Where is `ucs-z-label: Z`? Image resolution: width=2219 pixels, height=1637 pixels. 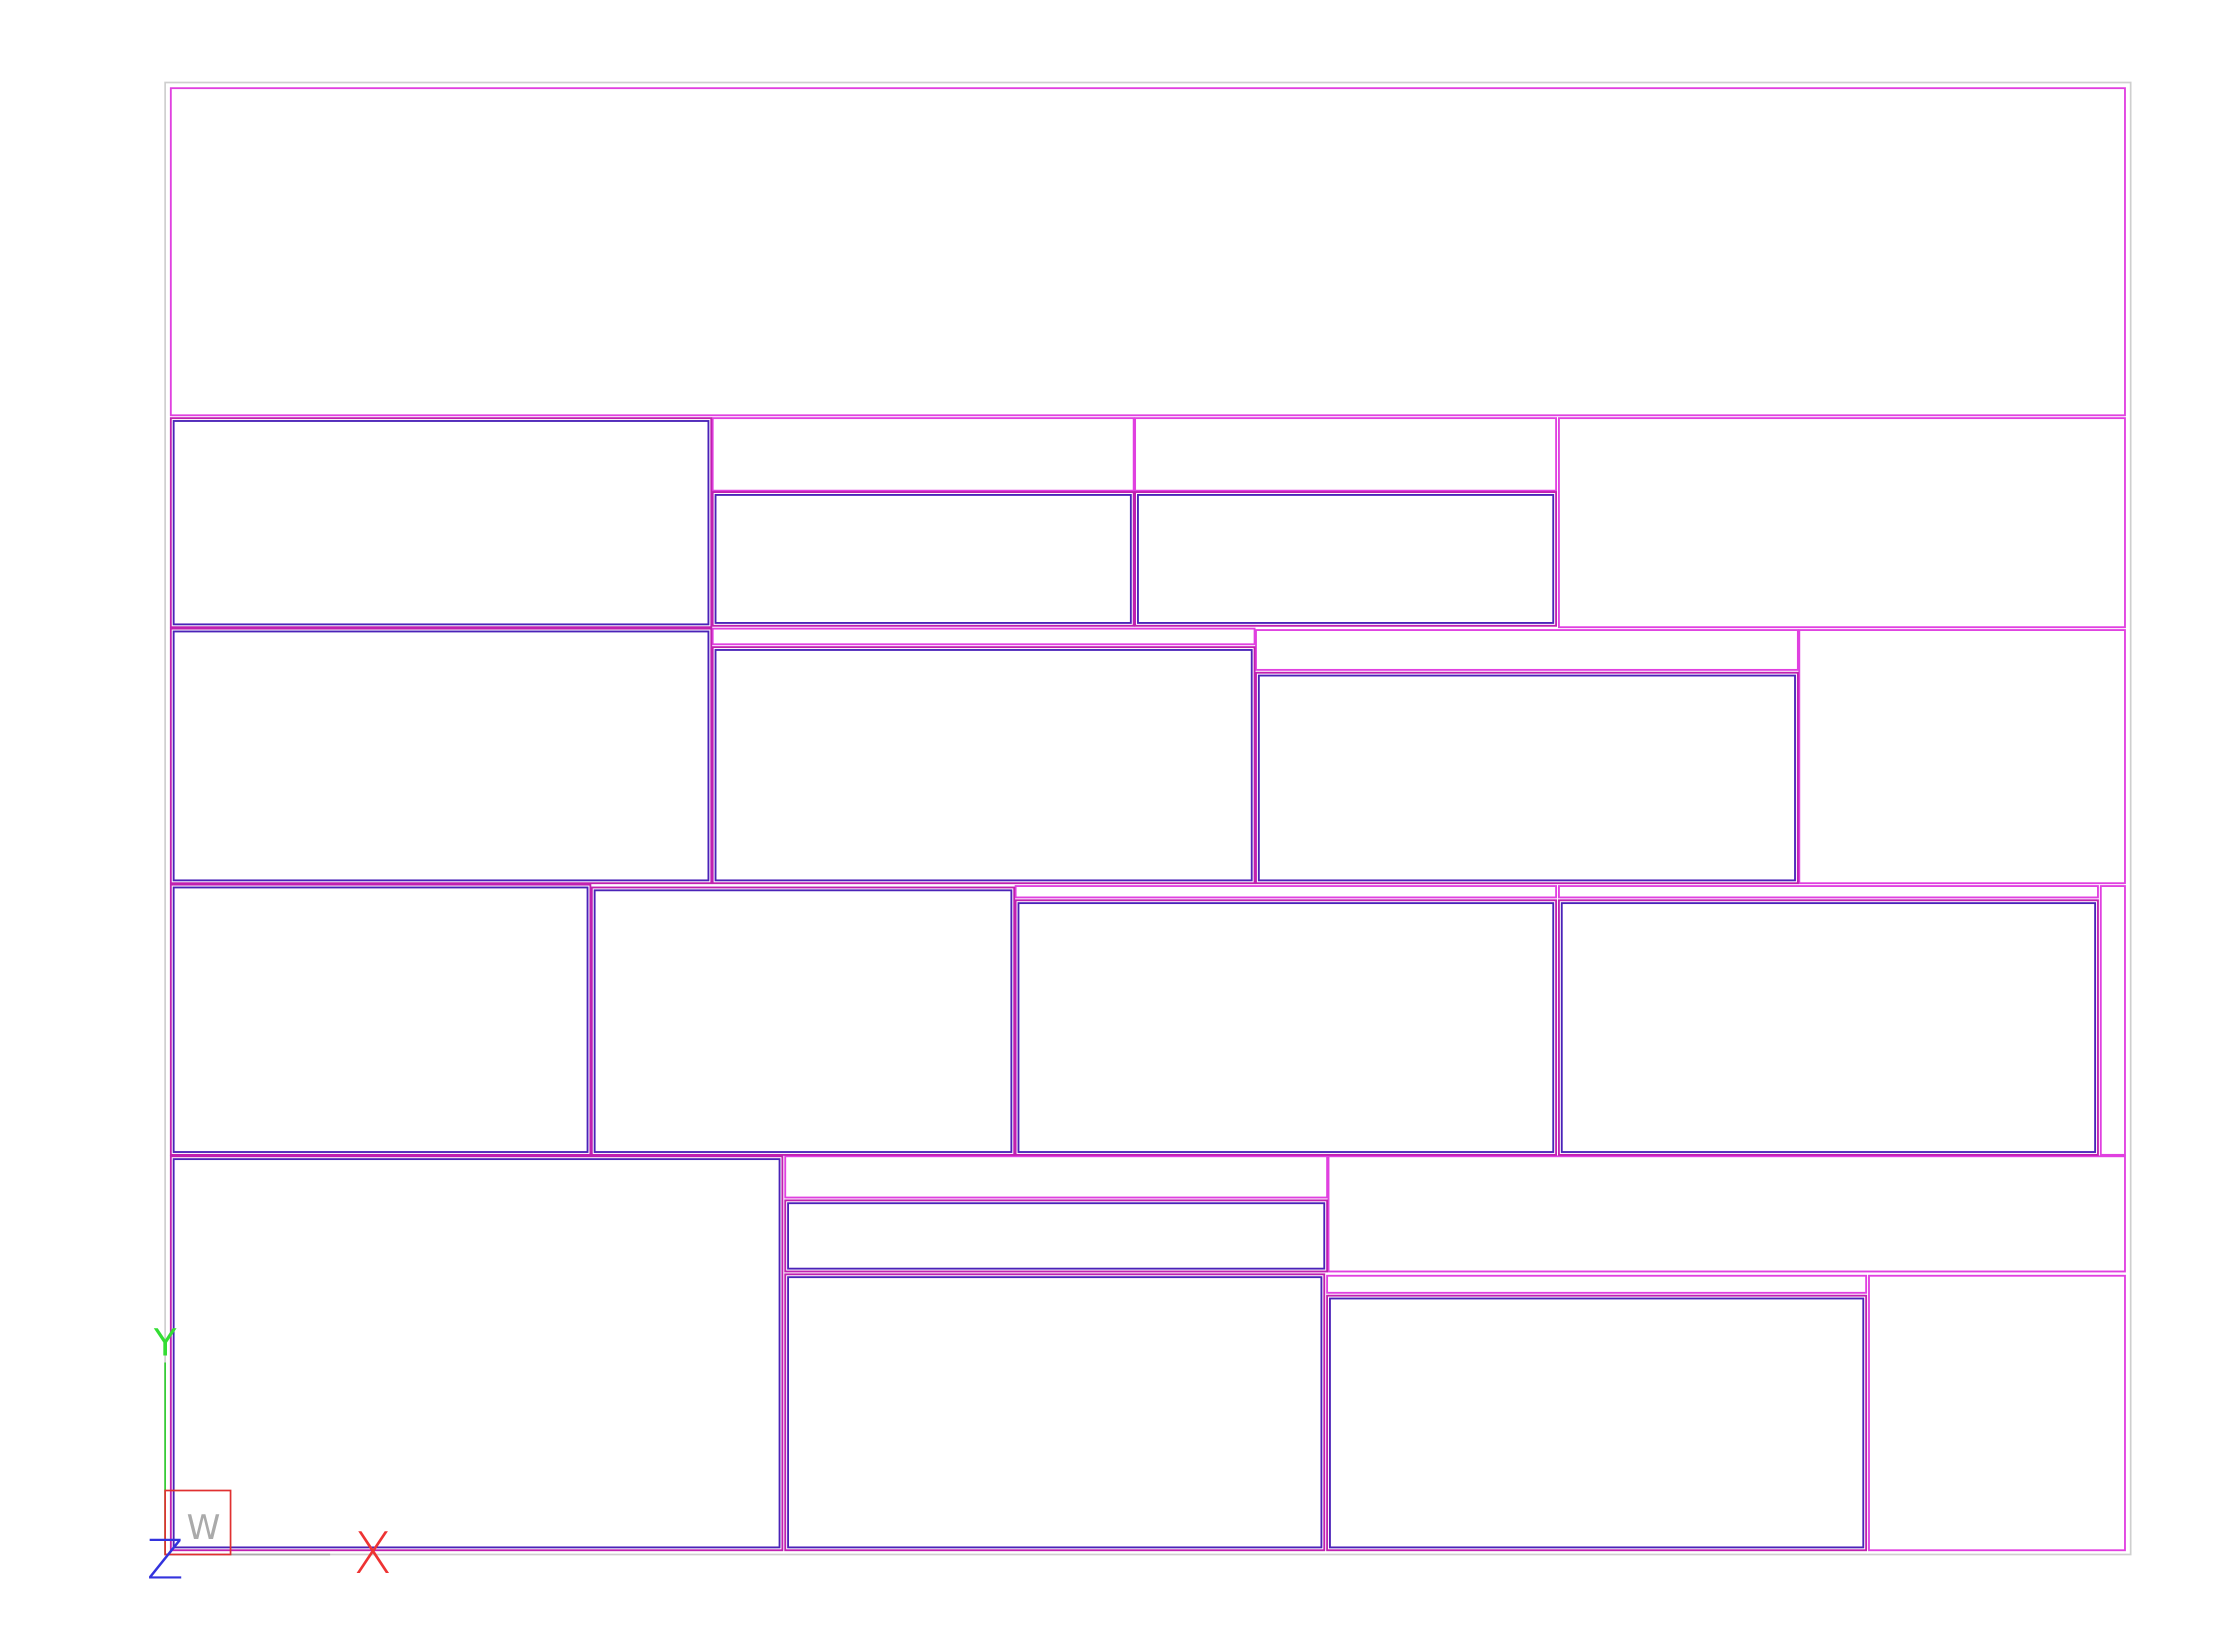
ucs-z-label: Z is located at coordinates (165, 1560).